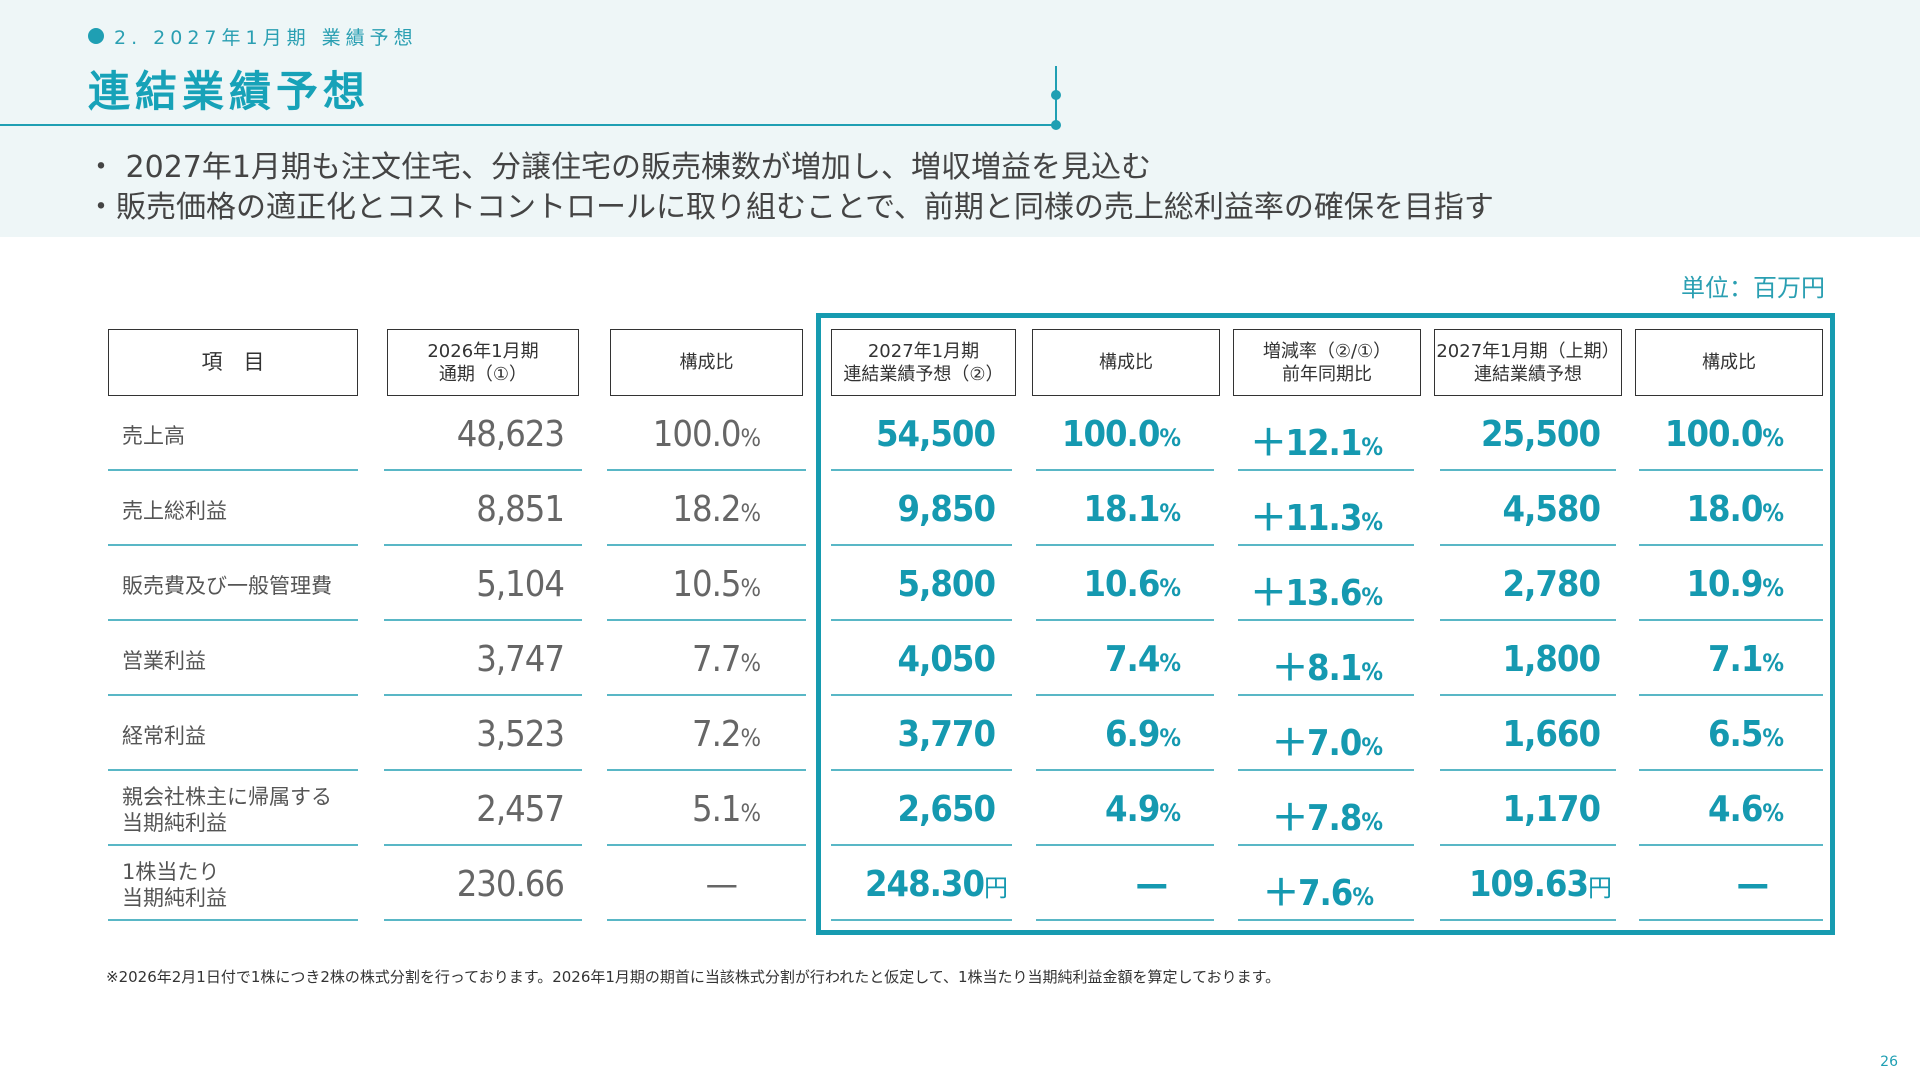 The width and height of the screenshot is (1920, 1080). I want to click on fy2027-ratio-value: 10.6%, so click(1132, 584).